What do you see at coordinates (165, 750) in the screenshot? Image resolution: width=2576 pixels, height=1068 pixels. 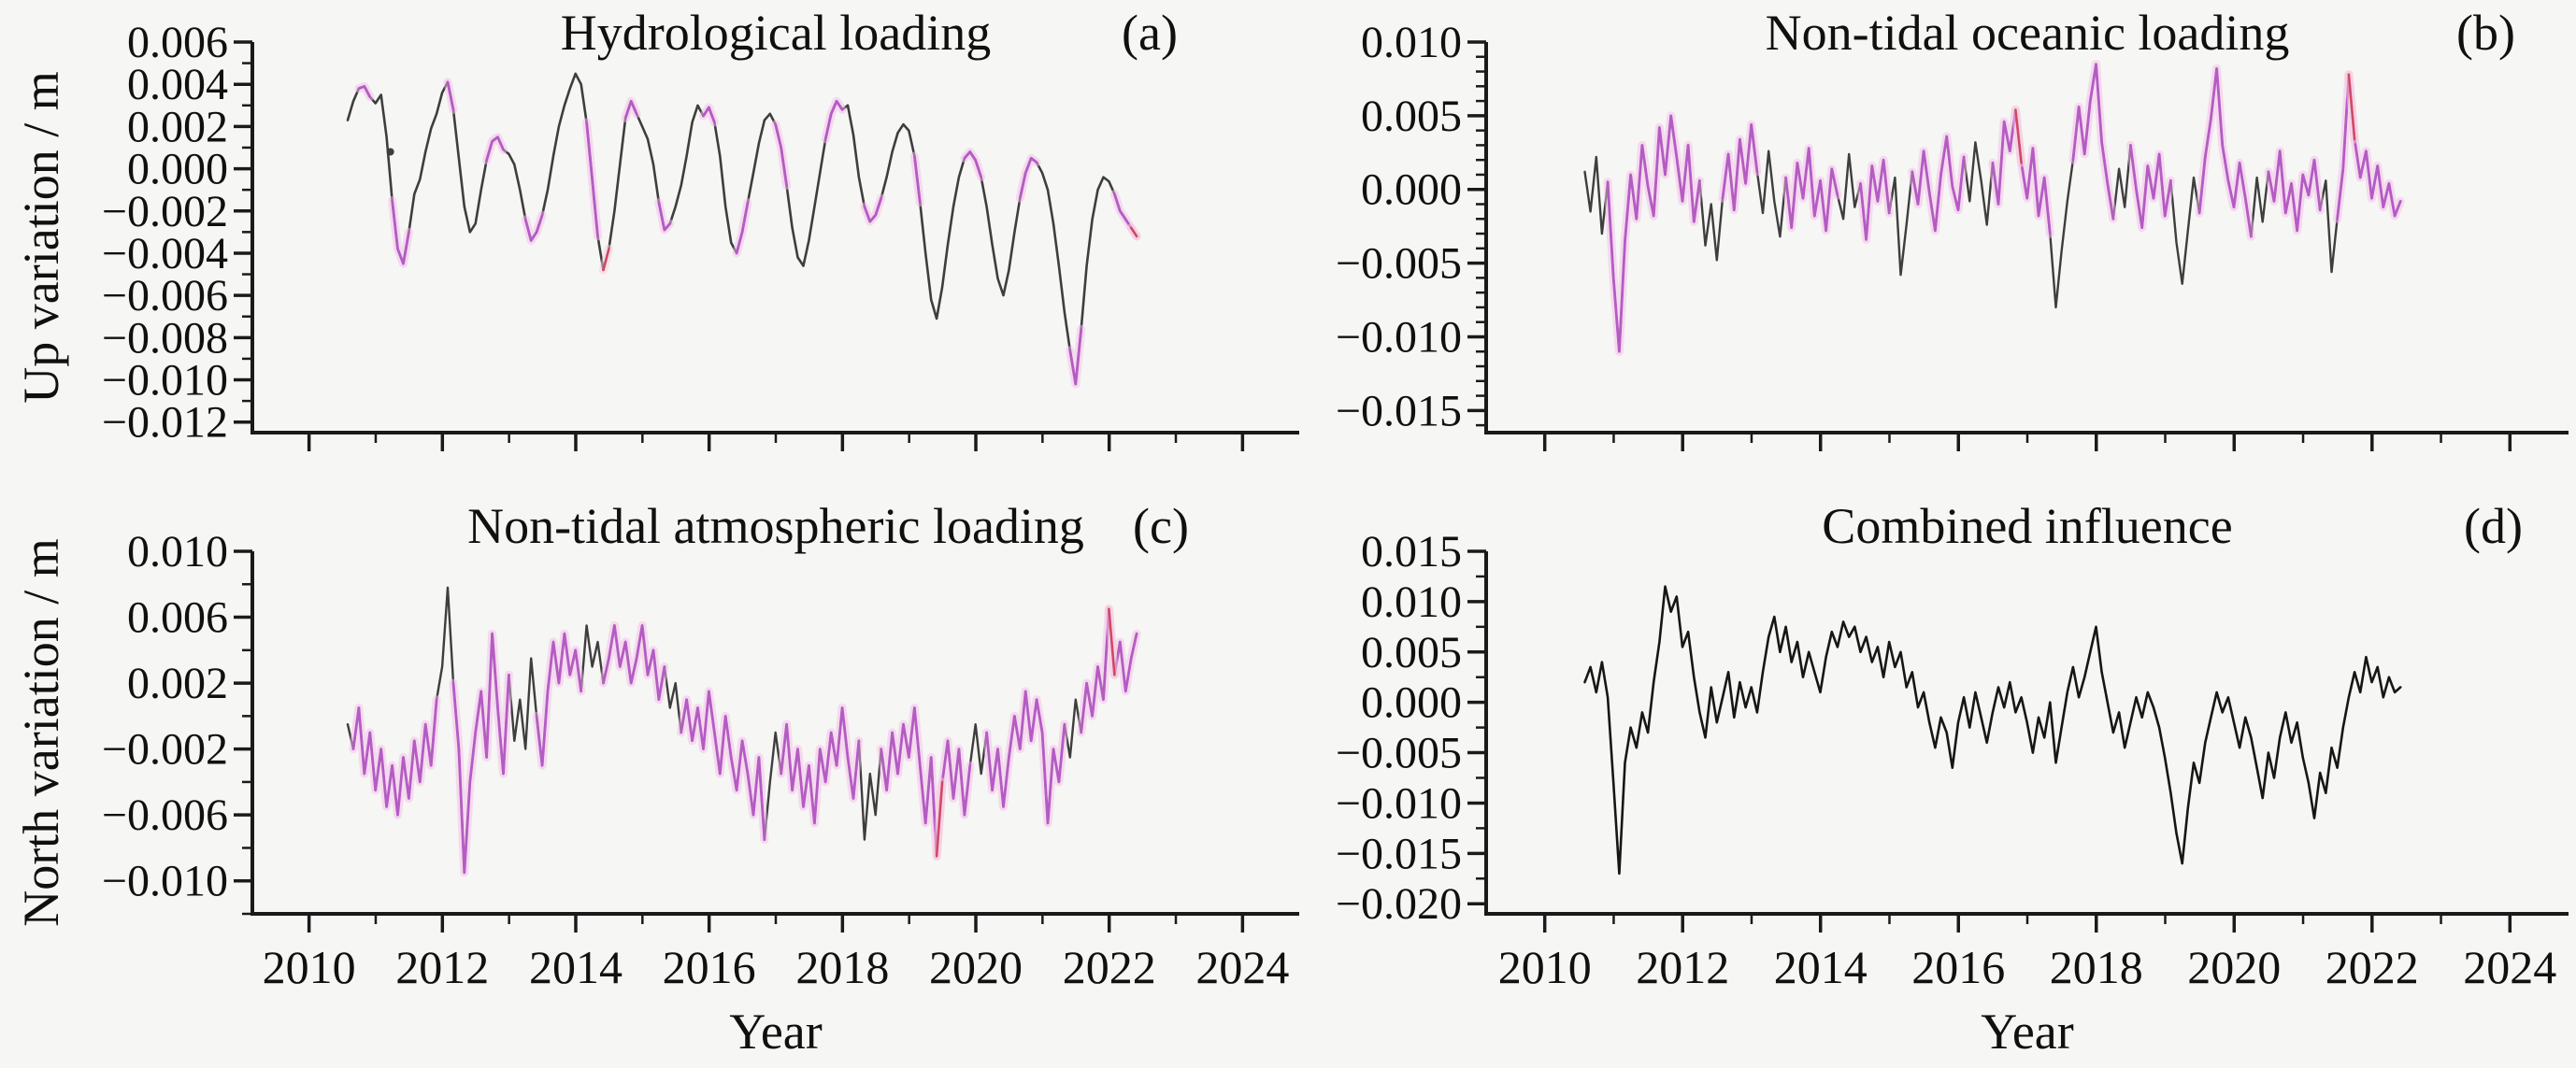 I see `panel-c-ytick-label: −0.002` at bounding box center [165, 750].